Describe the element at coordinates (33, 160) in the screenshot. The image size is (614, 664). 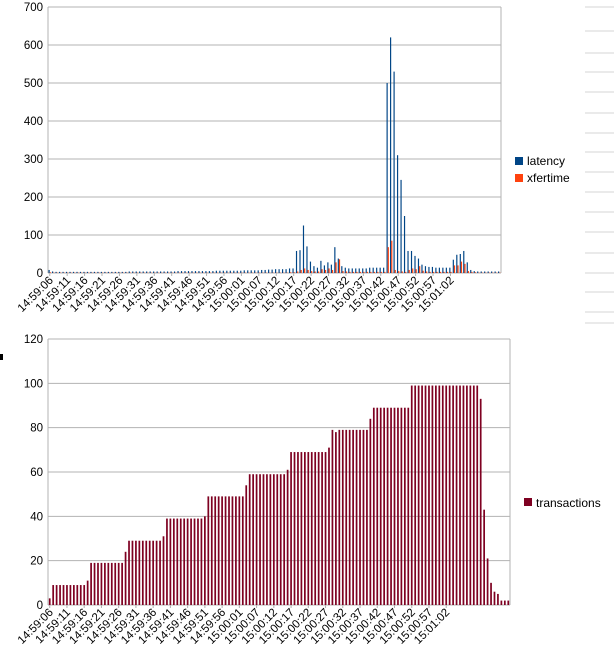
I see `y-tick-label: 300` at that location.